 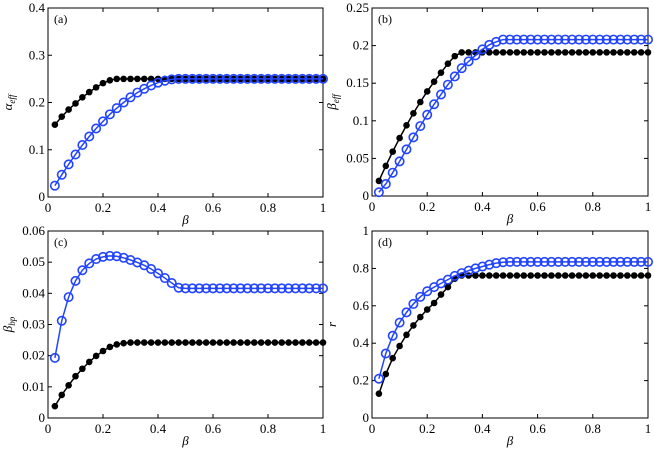 I want to click on y-tick-label: 0.3, so click(x=37, y=54).